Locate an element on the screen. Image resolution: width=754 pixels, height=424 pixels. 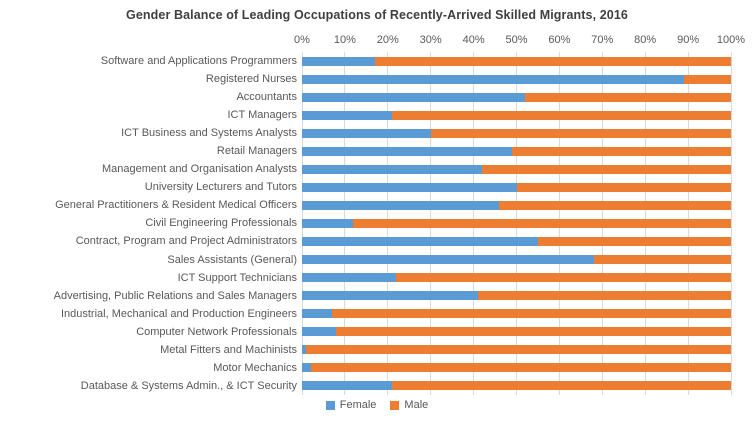
x-axis-tick: 10% is located at coordinates (344, 40).